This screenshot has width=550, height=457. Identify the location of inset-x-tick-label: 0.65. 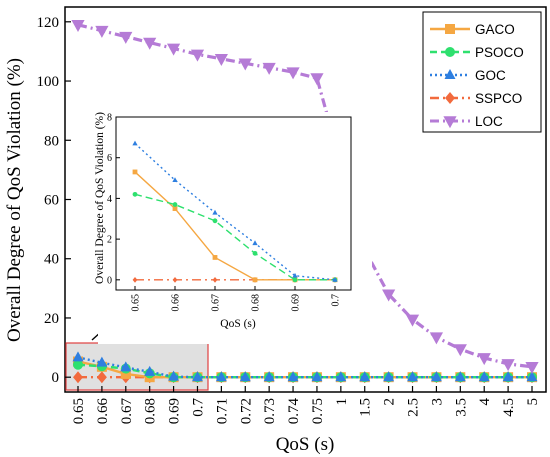
(136, 303).